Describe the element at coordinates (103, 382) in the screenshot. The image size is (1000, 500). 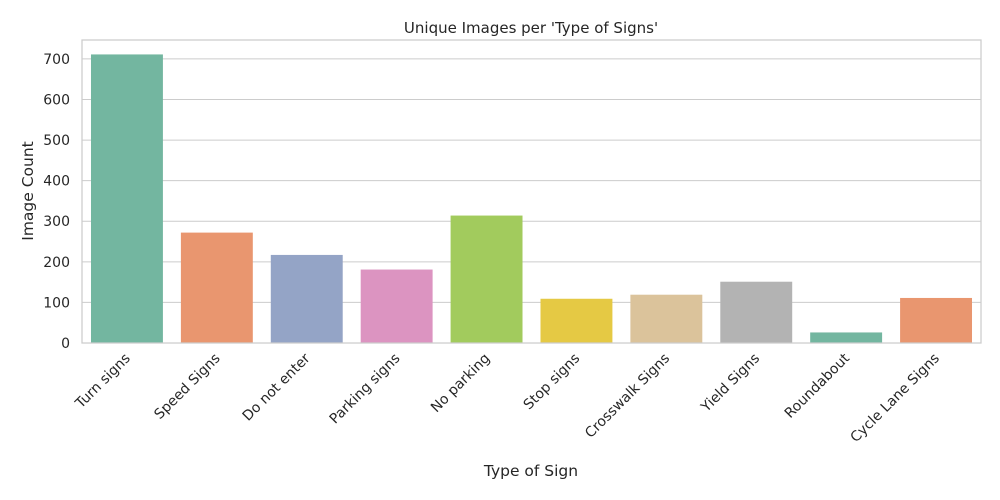
I see `x-tick-label: Turn signs` at that location.